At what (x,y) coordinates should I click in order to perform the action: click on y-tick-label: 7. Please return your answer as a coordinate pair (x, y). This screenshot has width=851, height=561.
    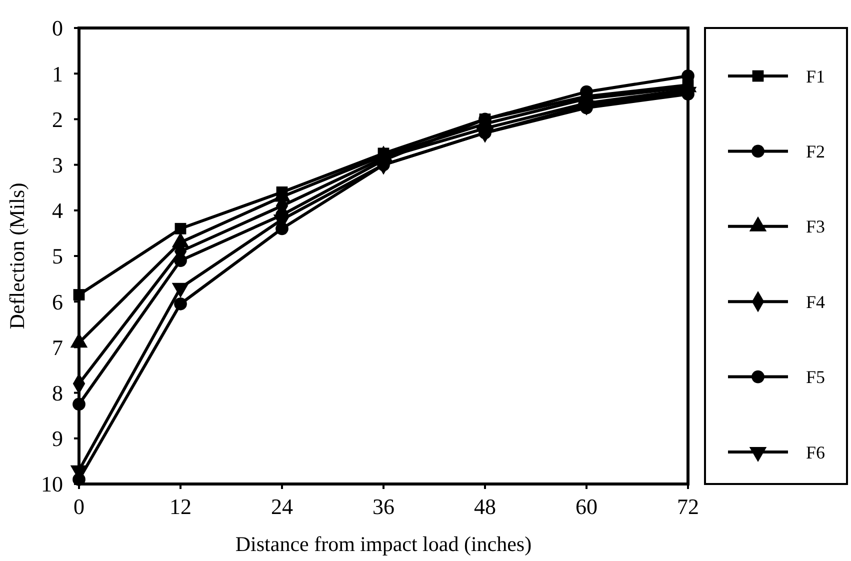
    Looking at the image, I should click on (57, 347).